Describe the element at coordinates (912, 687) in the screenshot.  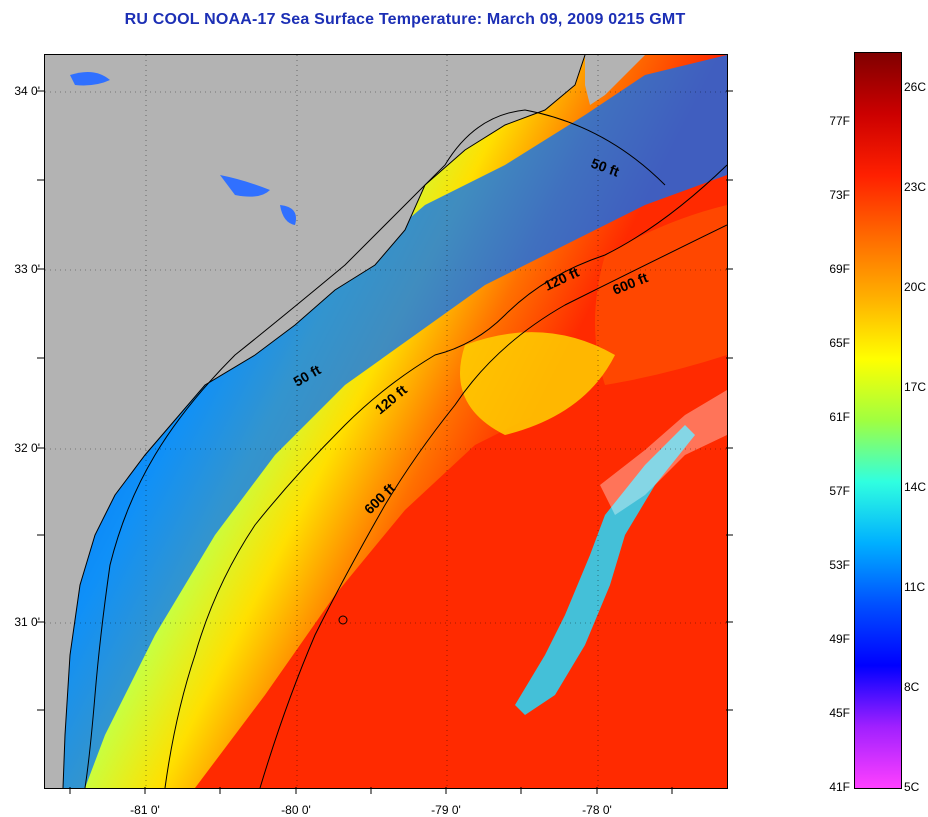
I see `colorbar-c-label: 8C` at that location.